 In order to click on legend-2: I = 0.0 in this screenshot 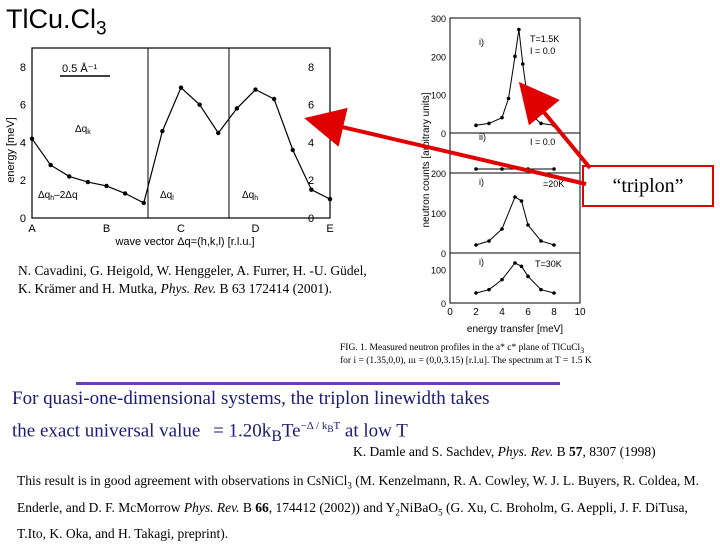, I will do `click(542, 51)`.